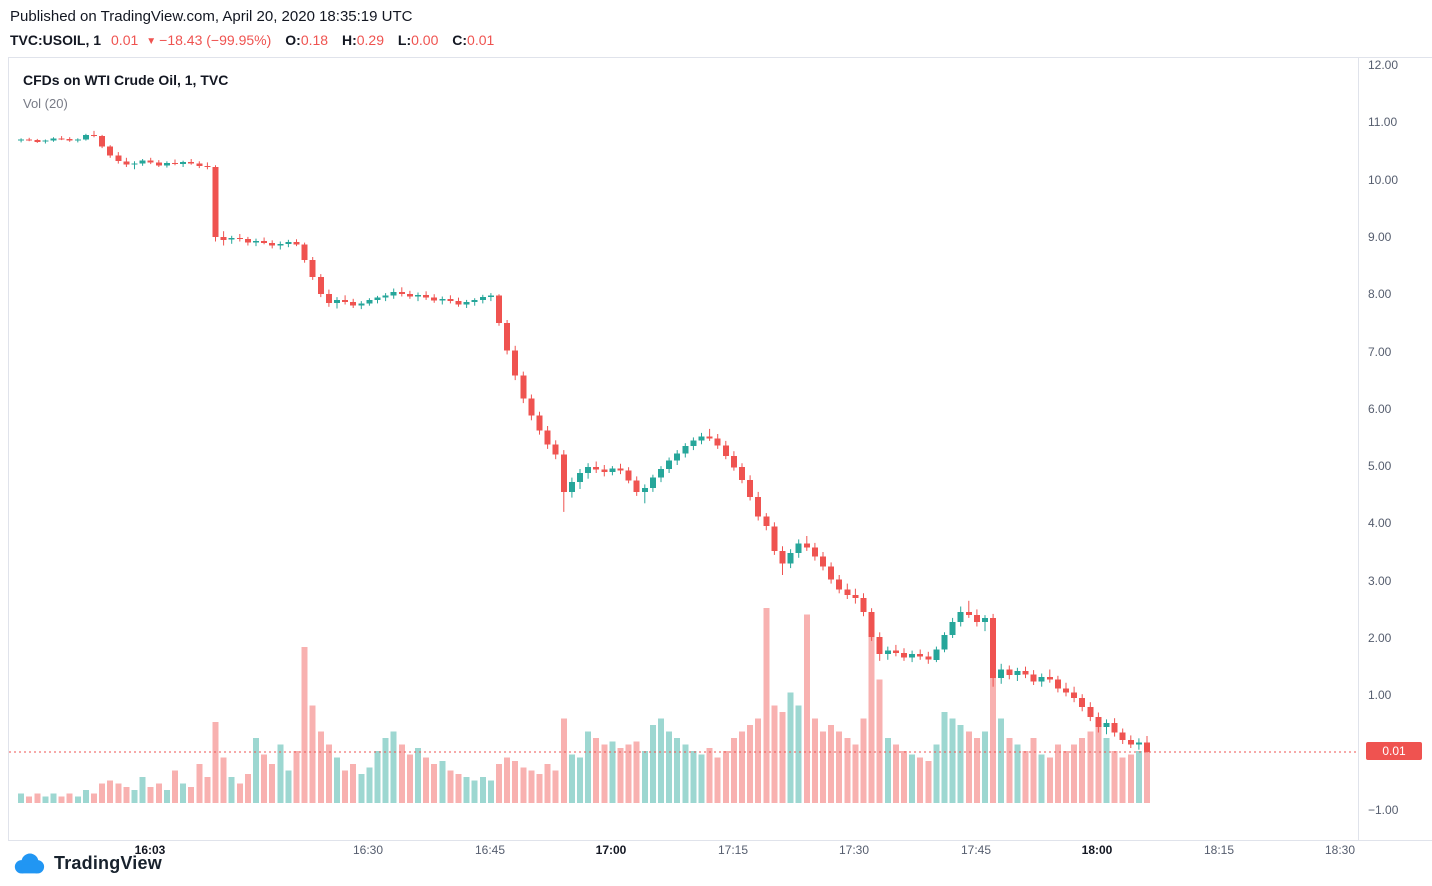  Describe the element at coordinates (126, 80) in the screenshot. I see `pane-title: CFDs on WTI Crude Oil, 1, TVC` at that location.